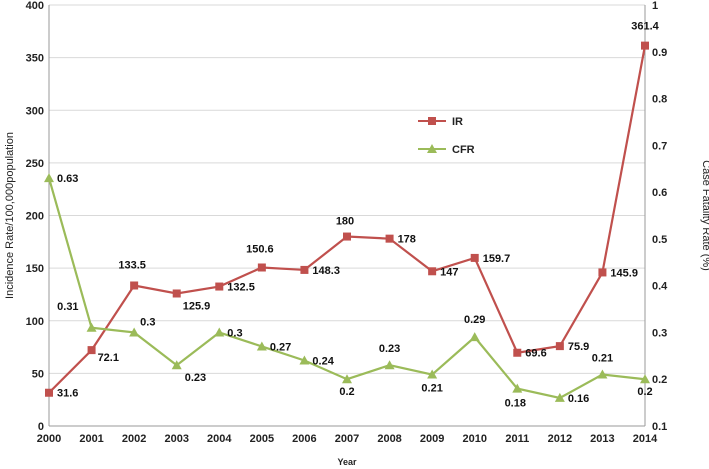  Describe the element at coordinates (446, 150) in the screenshot. I see `legend-item-cfr: CFR` at that location.